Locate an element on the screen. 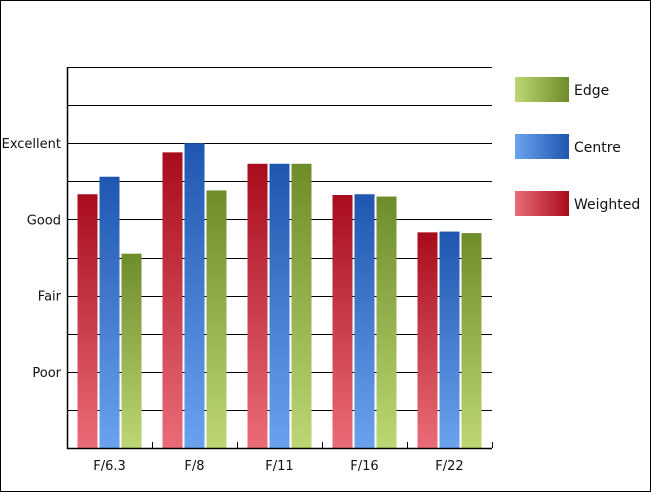 The height and width of the screenshot is (492, 651). legend-swatch-centre is located at coordinates (542, 146).